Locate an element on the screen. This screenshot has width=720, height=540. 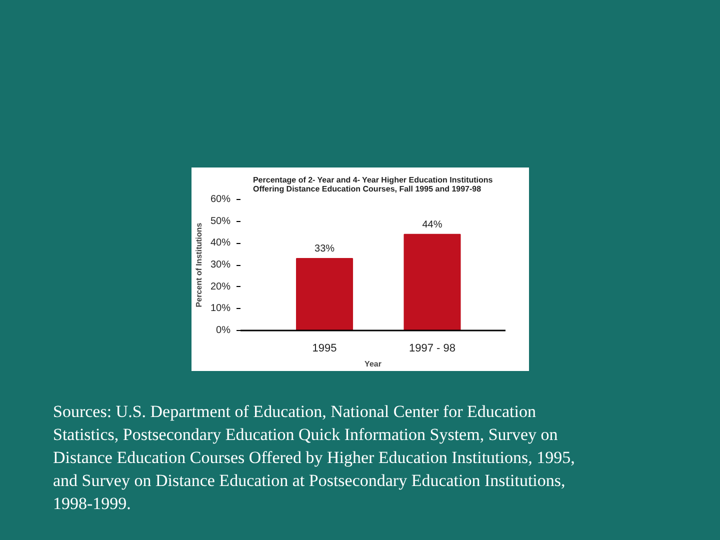
data-label: 33% is located at coordinates (324, 248).